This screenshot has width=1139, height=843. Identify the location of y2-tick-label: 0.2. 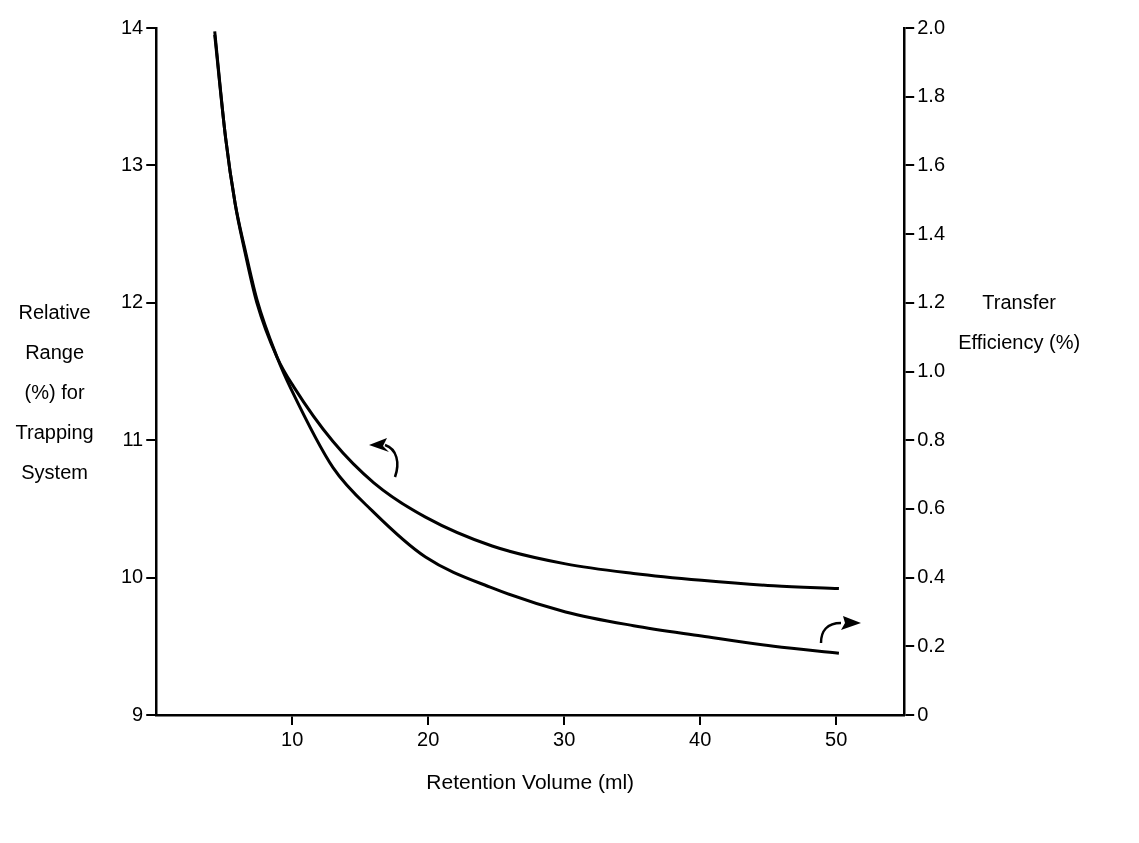
(931, 644).